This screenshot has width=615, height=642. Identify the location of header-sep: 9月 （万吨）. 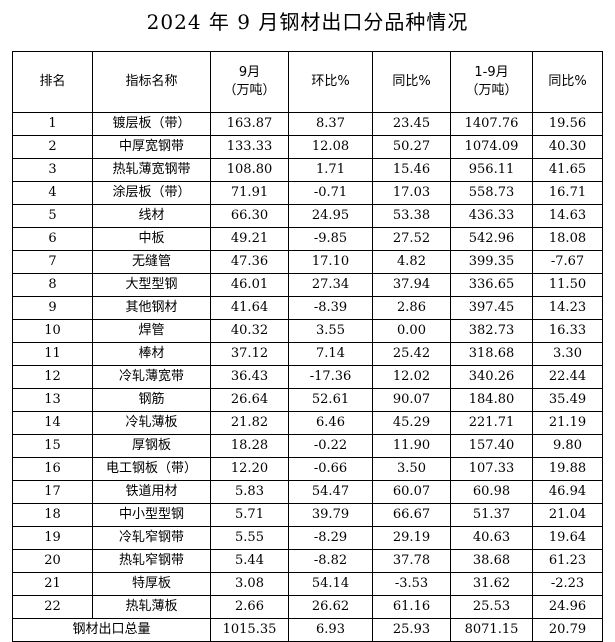
(249, 82).